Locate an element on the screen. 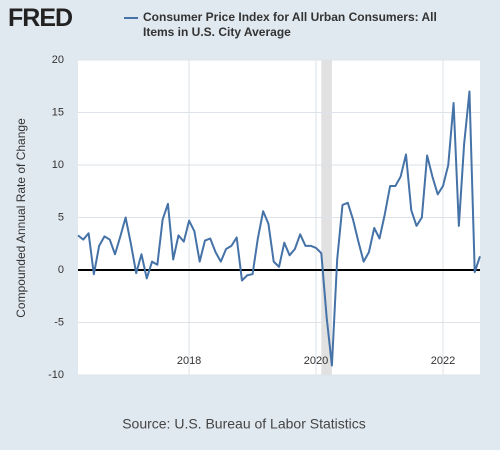  legend-swatch is located at coordinates (131, 18).